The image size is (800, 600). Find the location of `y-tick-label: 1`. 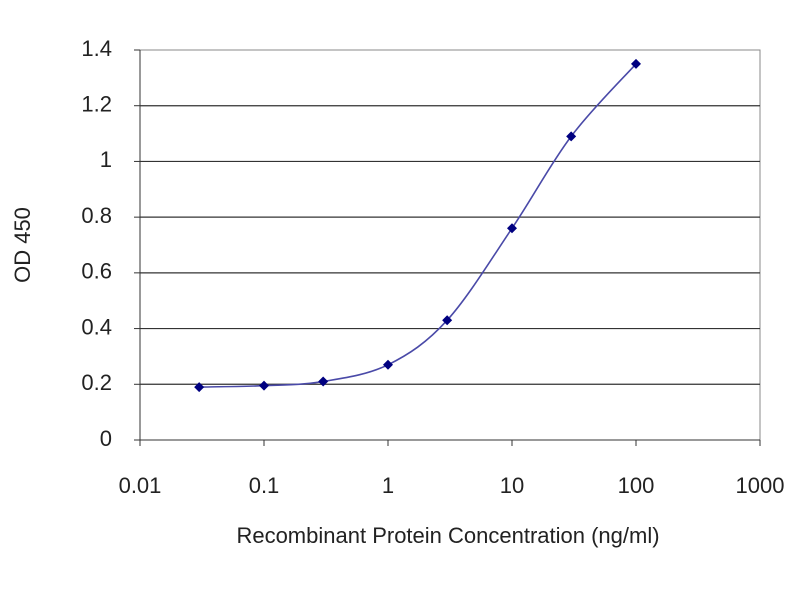

y-tick-label: 1 is located at coordinates (106, 159).